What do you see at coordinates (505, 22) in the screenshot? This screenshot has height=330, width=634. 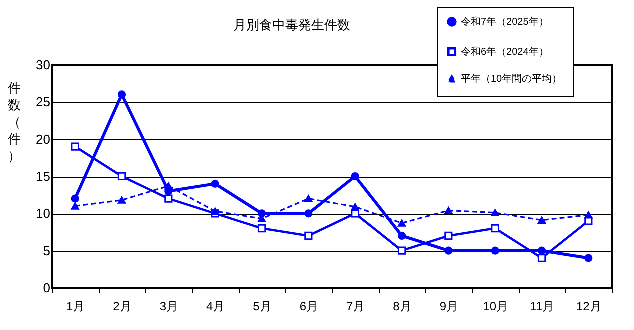 I see `legend-label: 令和7年（2025年）` at bounding box center [505, 22].